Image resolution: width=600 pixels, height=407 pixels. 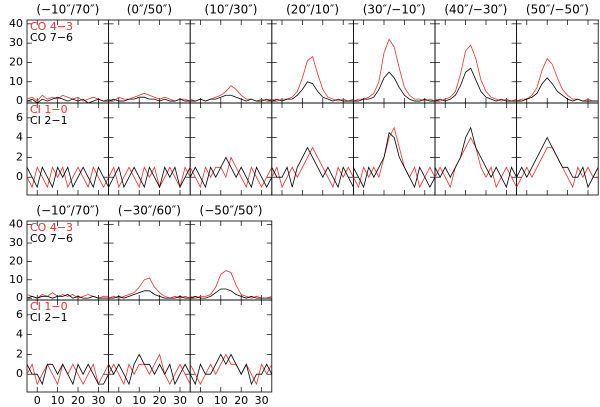 What do you see at coordinates (231, 10) in the screenshot?
I see `panel-title: (10″/30″)` at bounding box center [231, 10].